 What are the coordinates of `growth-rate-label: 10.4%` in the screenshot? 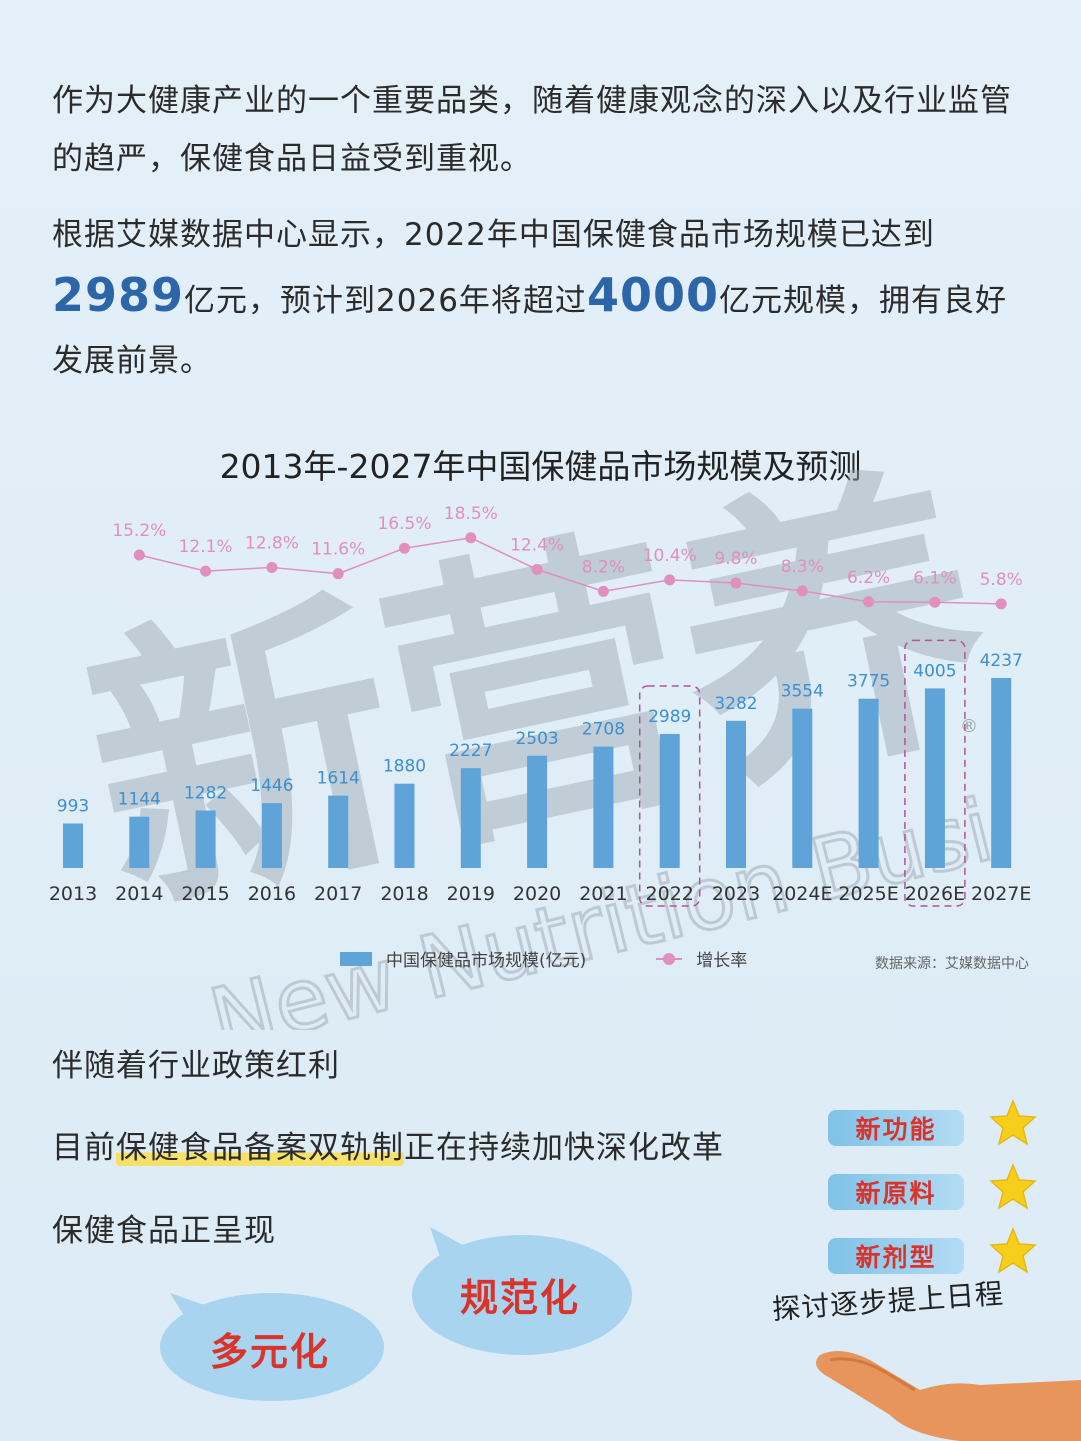 It's located at (670, 556).